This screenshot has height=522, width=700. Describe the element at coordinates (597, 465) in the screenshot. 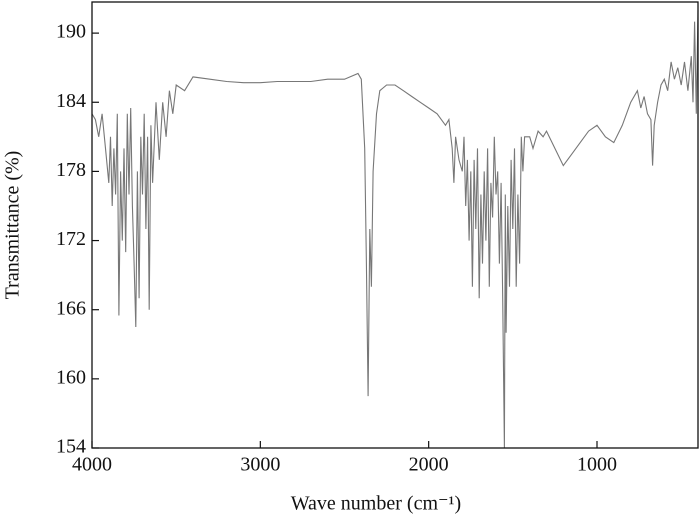

I see `x-tick-label: 1000` at that location.